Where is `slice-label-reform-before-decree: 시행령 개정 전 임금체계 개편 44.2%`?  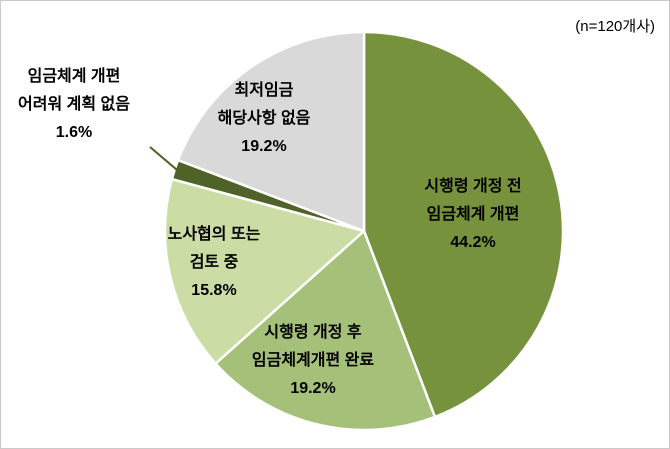 slice-label-reform-before-decree: 시행령 개정 전 임금체계 개편 44.2% is located at coordinates (472, 215).